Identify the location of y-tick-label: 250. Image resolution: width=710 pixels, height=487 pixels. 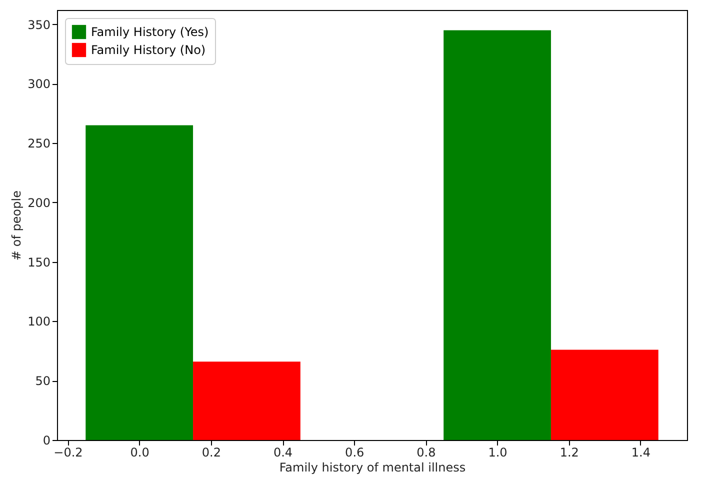
(39, 143).